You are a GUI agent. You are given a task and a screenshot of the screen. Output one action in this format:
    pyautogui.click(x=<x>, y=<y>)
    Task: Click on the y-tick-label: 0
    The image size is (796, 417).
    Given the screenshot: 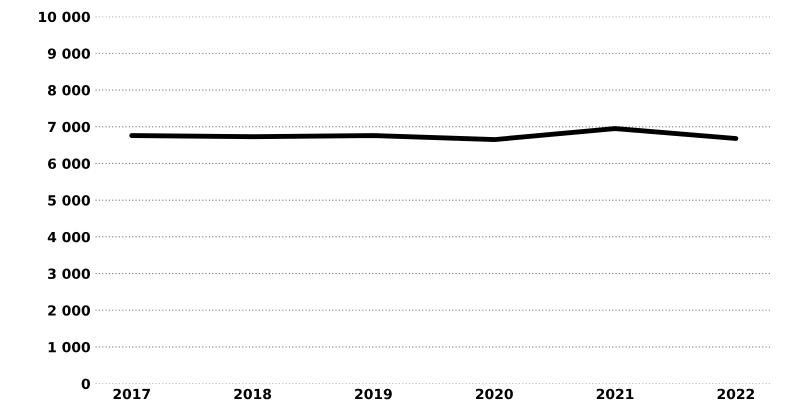 What is the action you would take?
    pyautogui.click(x=86, y=384)
    